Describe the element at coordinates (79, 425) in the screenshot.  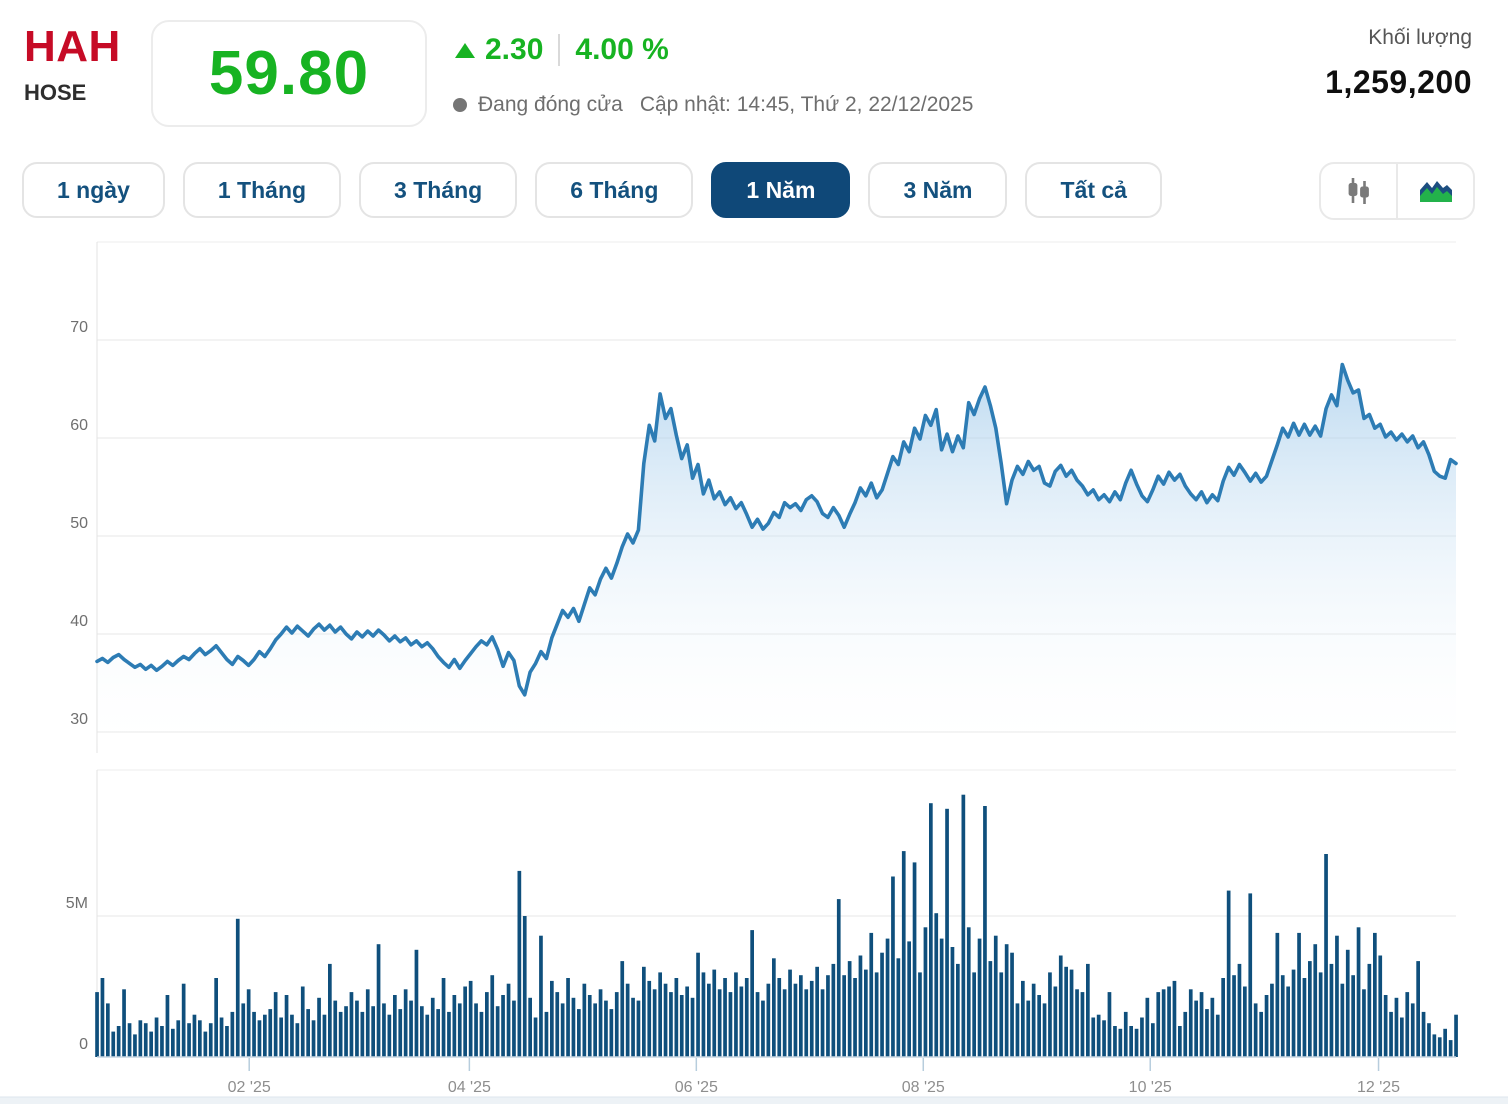
I see `svg-text: 60` at that location.